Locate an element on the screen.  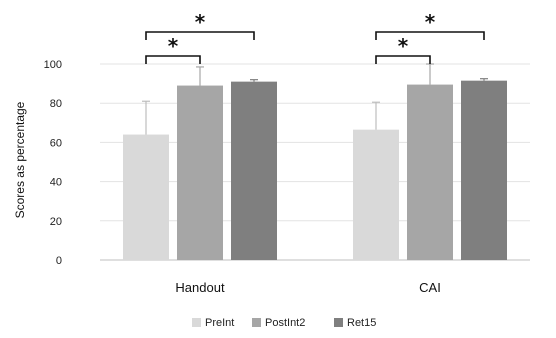
bar-preint-cai is located at coordinates (376, 194).